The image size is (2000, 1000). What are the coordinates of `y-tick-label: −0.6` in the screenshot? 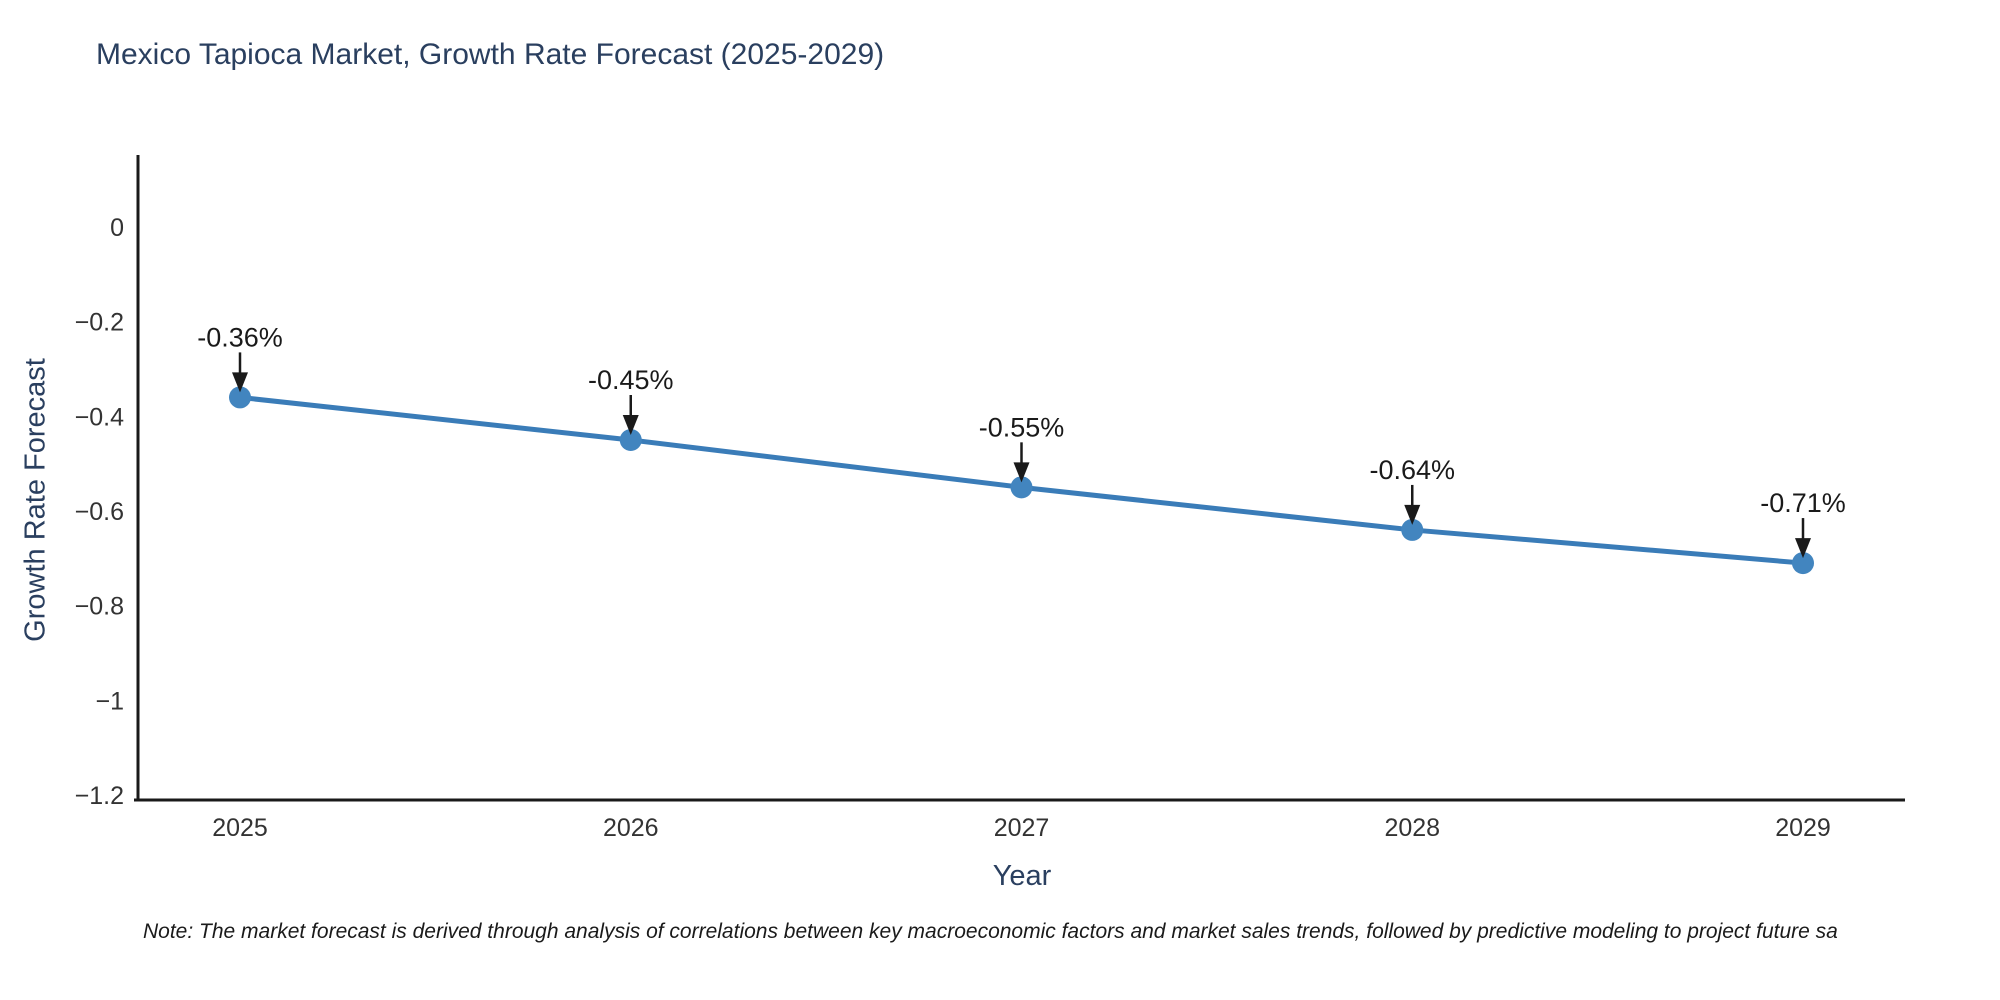 It's located at (99, 512).